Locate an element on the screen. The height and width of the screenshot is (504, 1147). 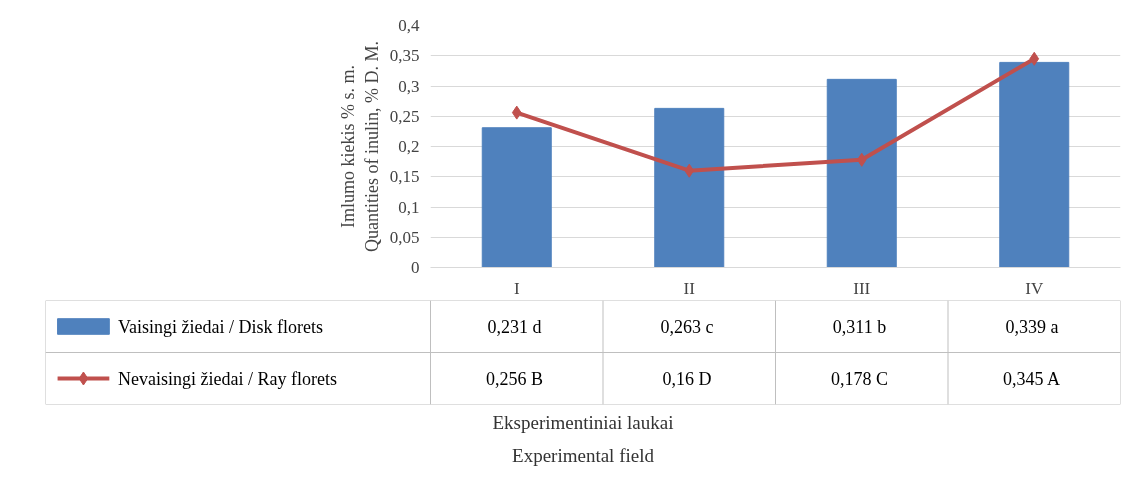
legend-label: Nevaisingi žiedai / Ray florets is located at coordinates (227, 378).